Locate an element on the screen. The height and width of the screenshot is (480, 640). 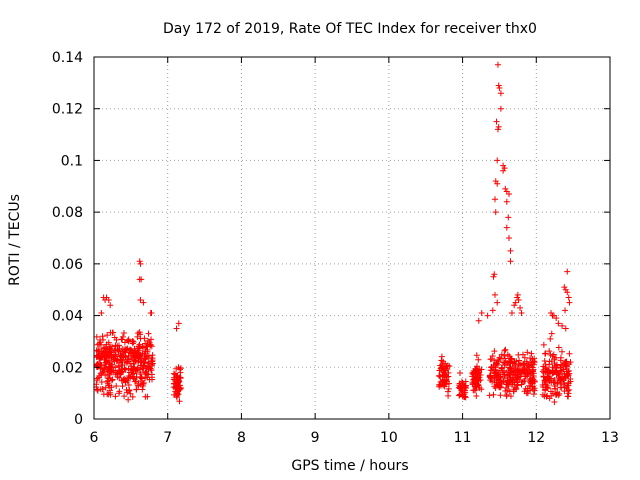
x-tick-label: 8 is located at coordinates (241, 438).